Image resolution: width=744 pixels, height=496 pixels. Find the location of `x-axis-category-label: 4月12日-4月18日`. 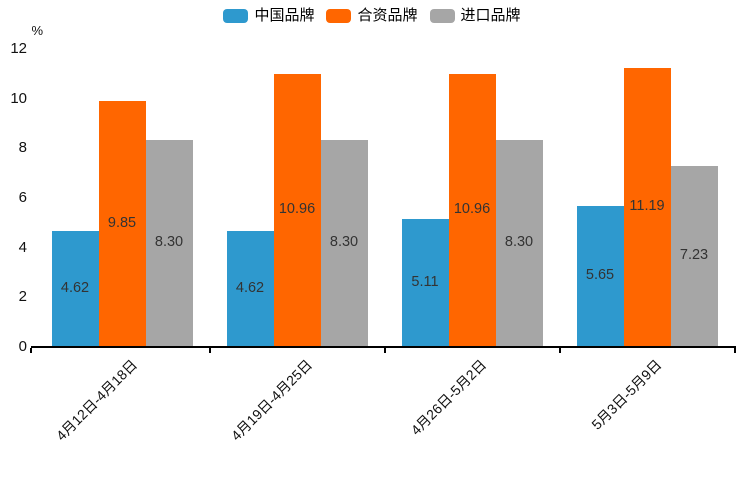

x-axis-category-label: 4月12日-4月18日 is located at coordinates (96, 400).